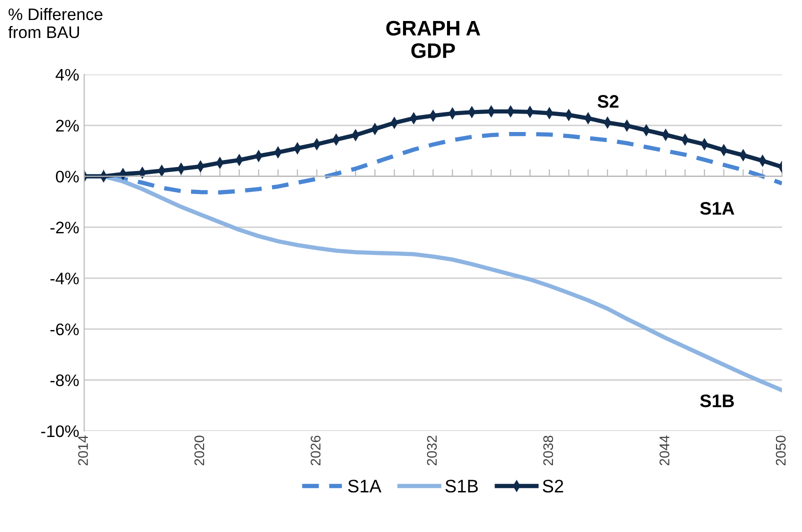 This screenshot has height=532, width=802. What do you see at coordinates (717, 401) in the screenshot?
I see `annotation: S1B` at bounding box center [717, 401].